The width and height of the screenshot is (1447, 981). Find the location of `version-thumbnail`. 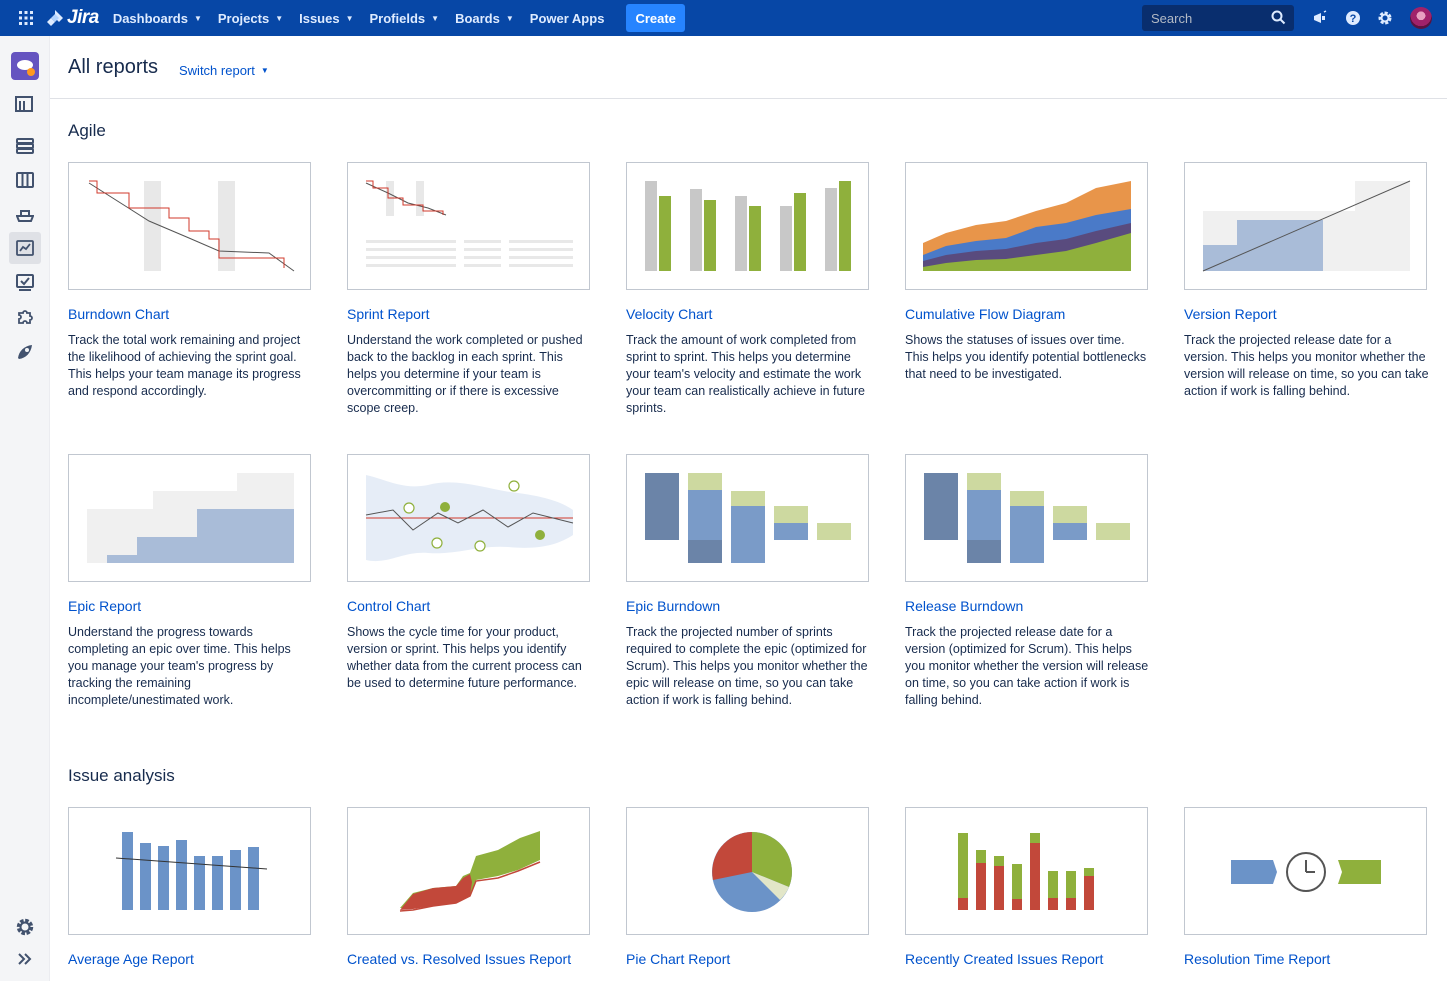

version-thumbnail is located at coordinates (1305, 226).